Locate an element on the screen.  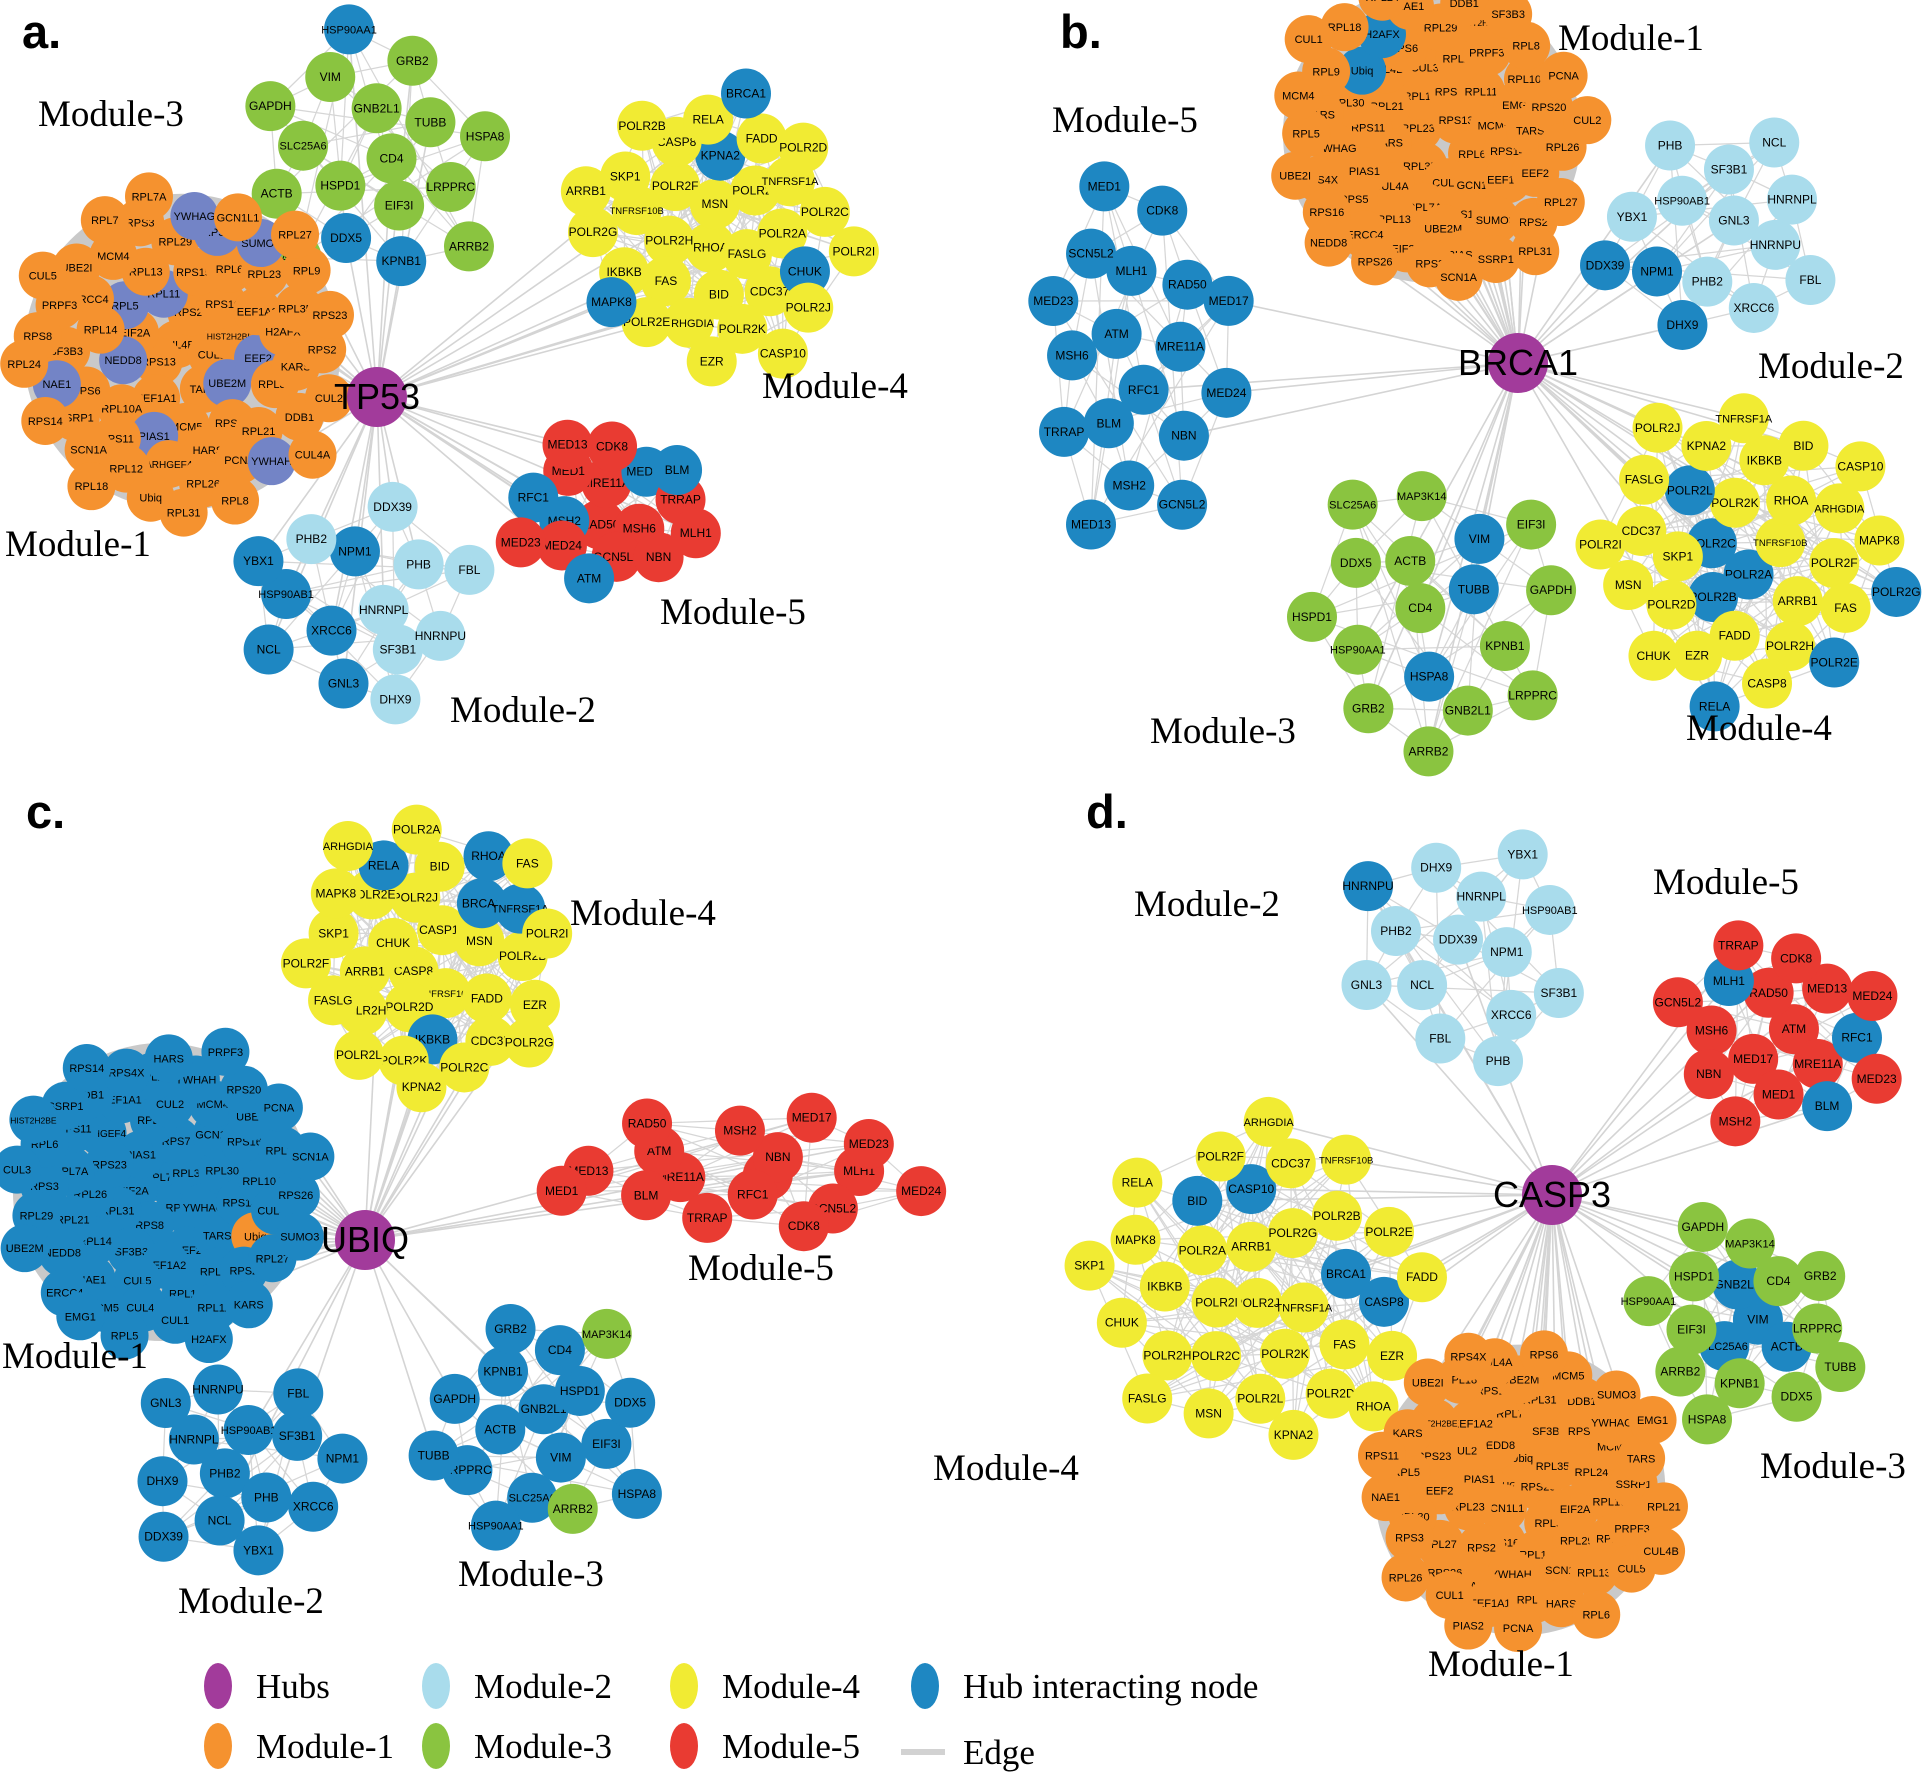
node-xrcc6: XRCC6 is located at coordinates (313, 1506).